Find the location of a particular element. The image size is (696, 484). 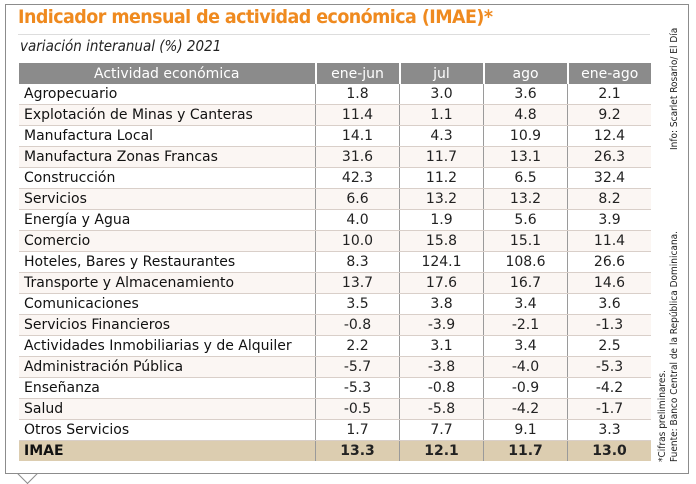

table-row: Servicios 6.6 13.2 13.2 8.2 is located at coordinates (335, 199).